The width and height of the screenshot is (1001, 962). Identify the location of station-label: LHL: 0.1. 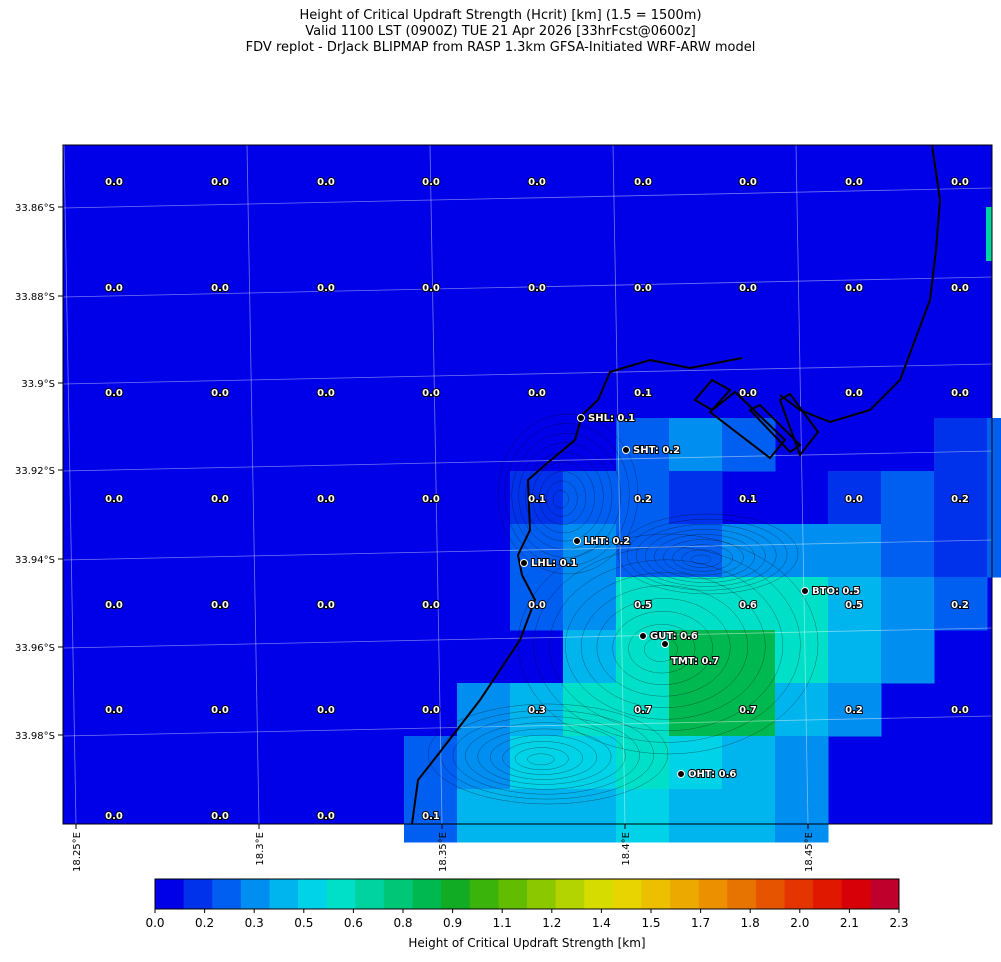
(554, 563).